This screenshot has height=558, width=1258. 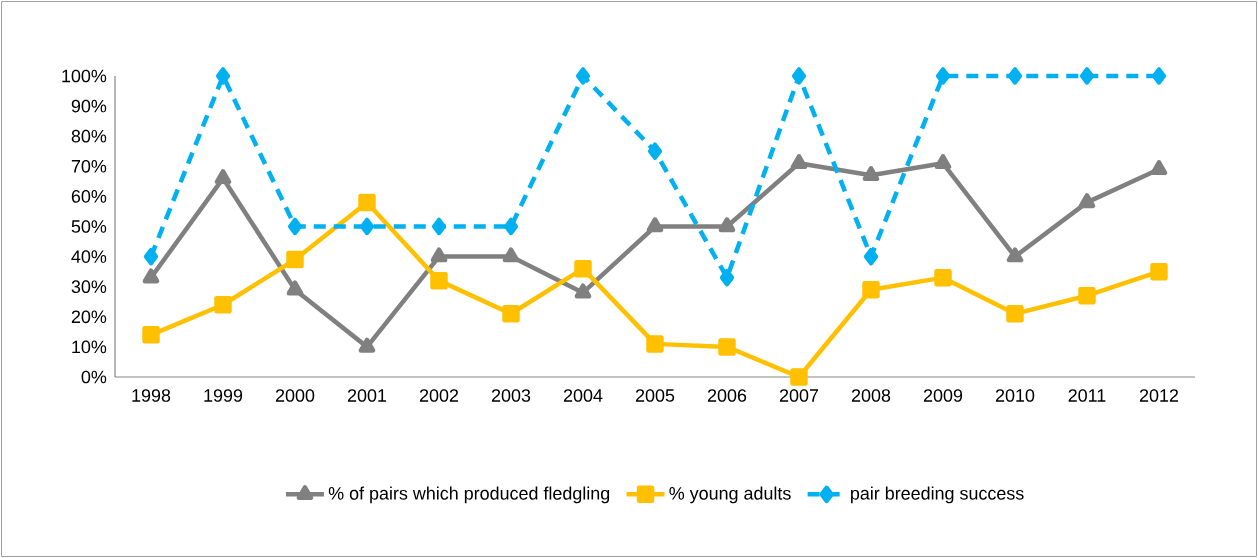 I want to click on y-tick-label: 90%, so click(x=89, y=106).